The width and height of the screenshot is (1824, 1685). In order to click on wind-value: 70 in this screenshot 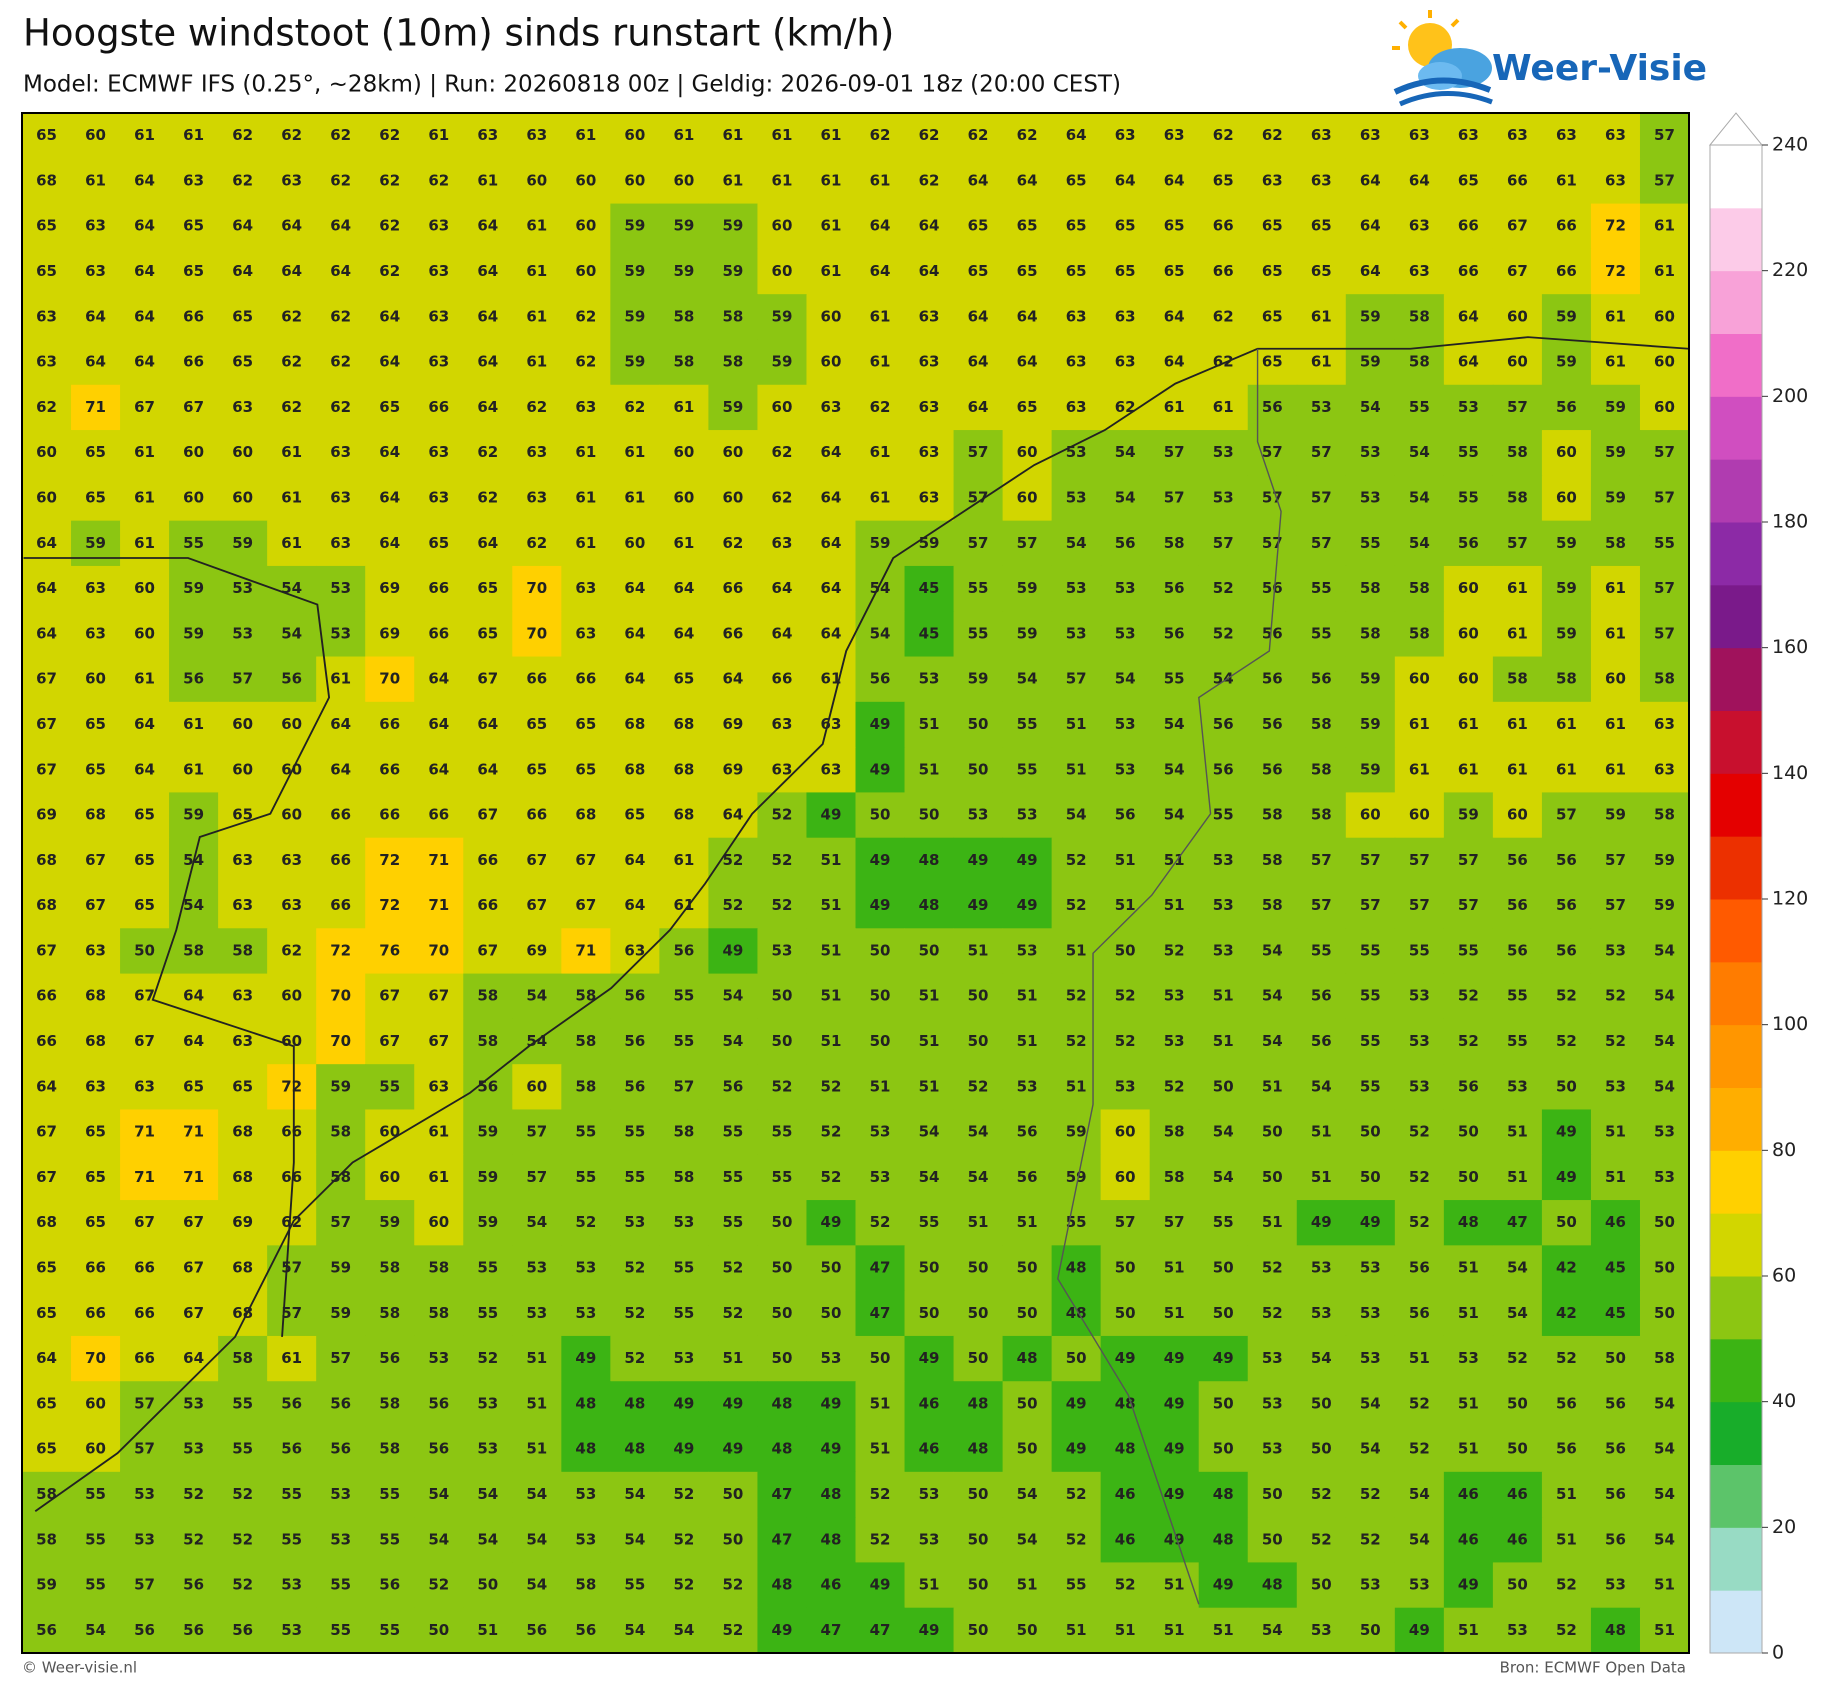, I will do `click(536, 588)`.